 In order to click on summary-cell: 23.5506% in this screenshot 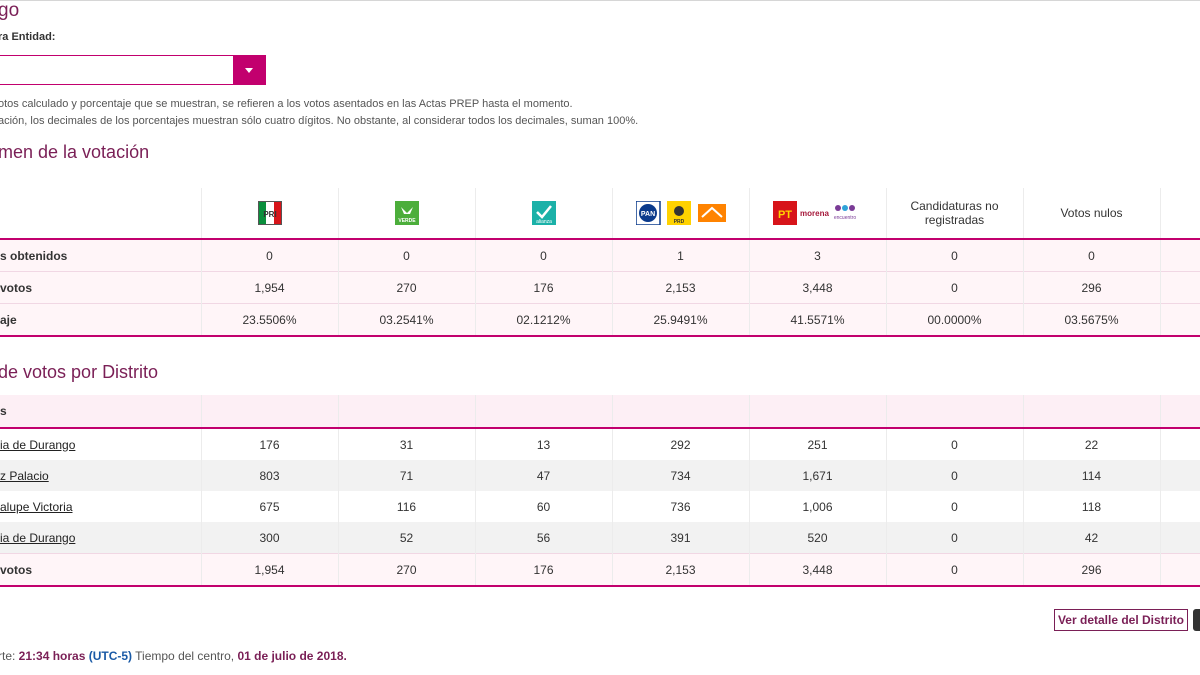, I will do `click(270, 320)`.